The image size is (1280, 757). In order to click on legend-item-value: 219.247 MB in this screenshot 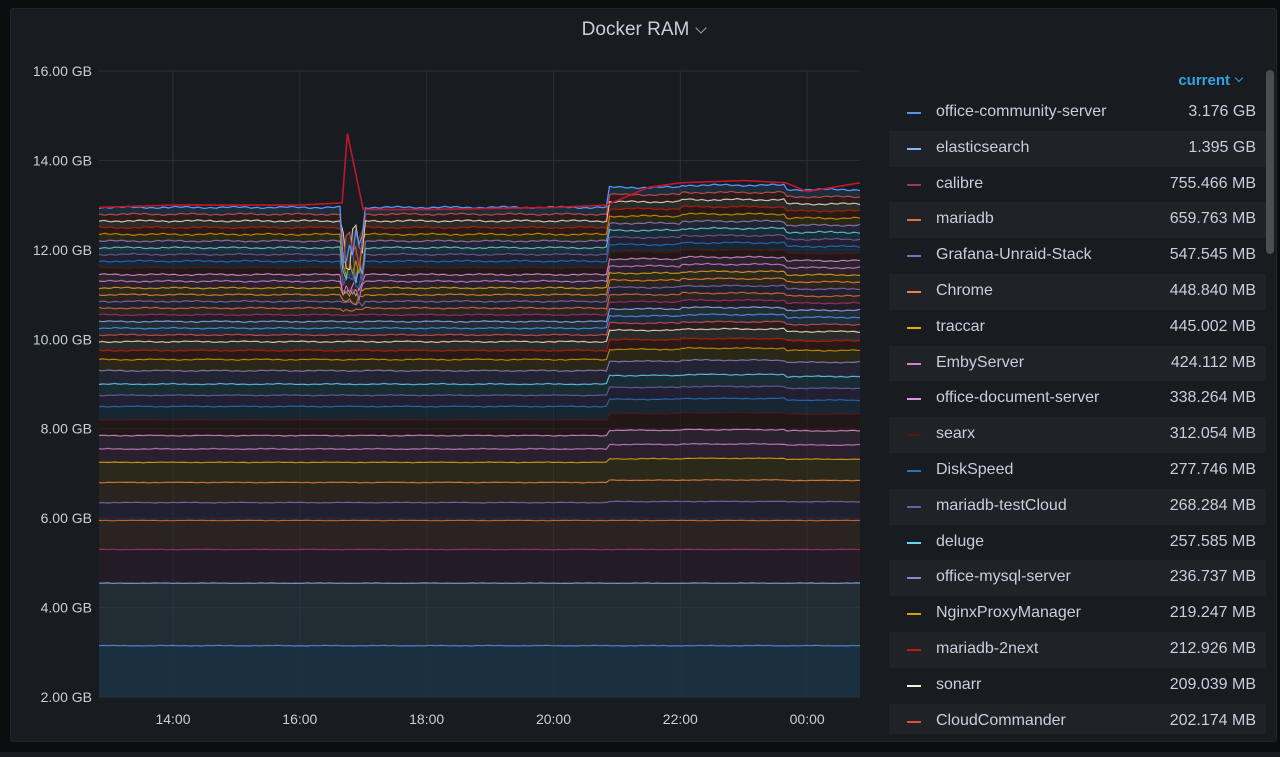, I will do `click(1213, 613)`.